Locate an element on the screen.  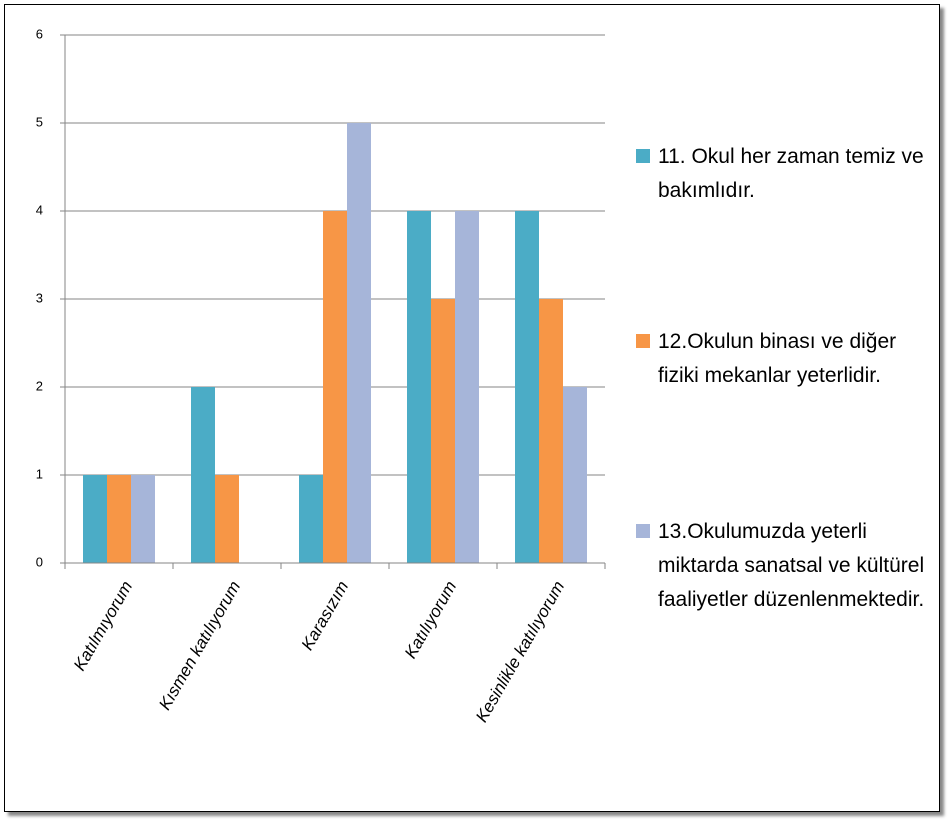
y-tick-label: 5 is located at coordinates (39, 121).